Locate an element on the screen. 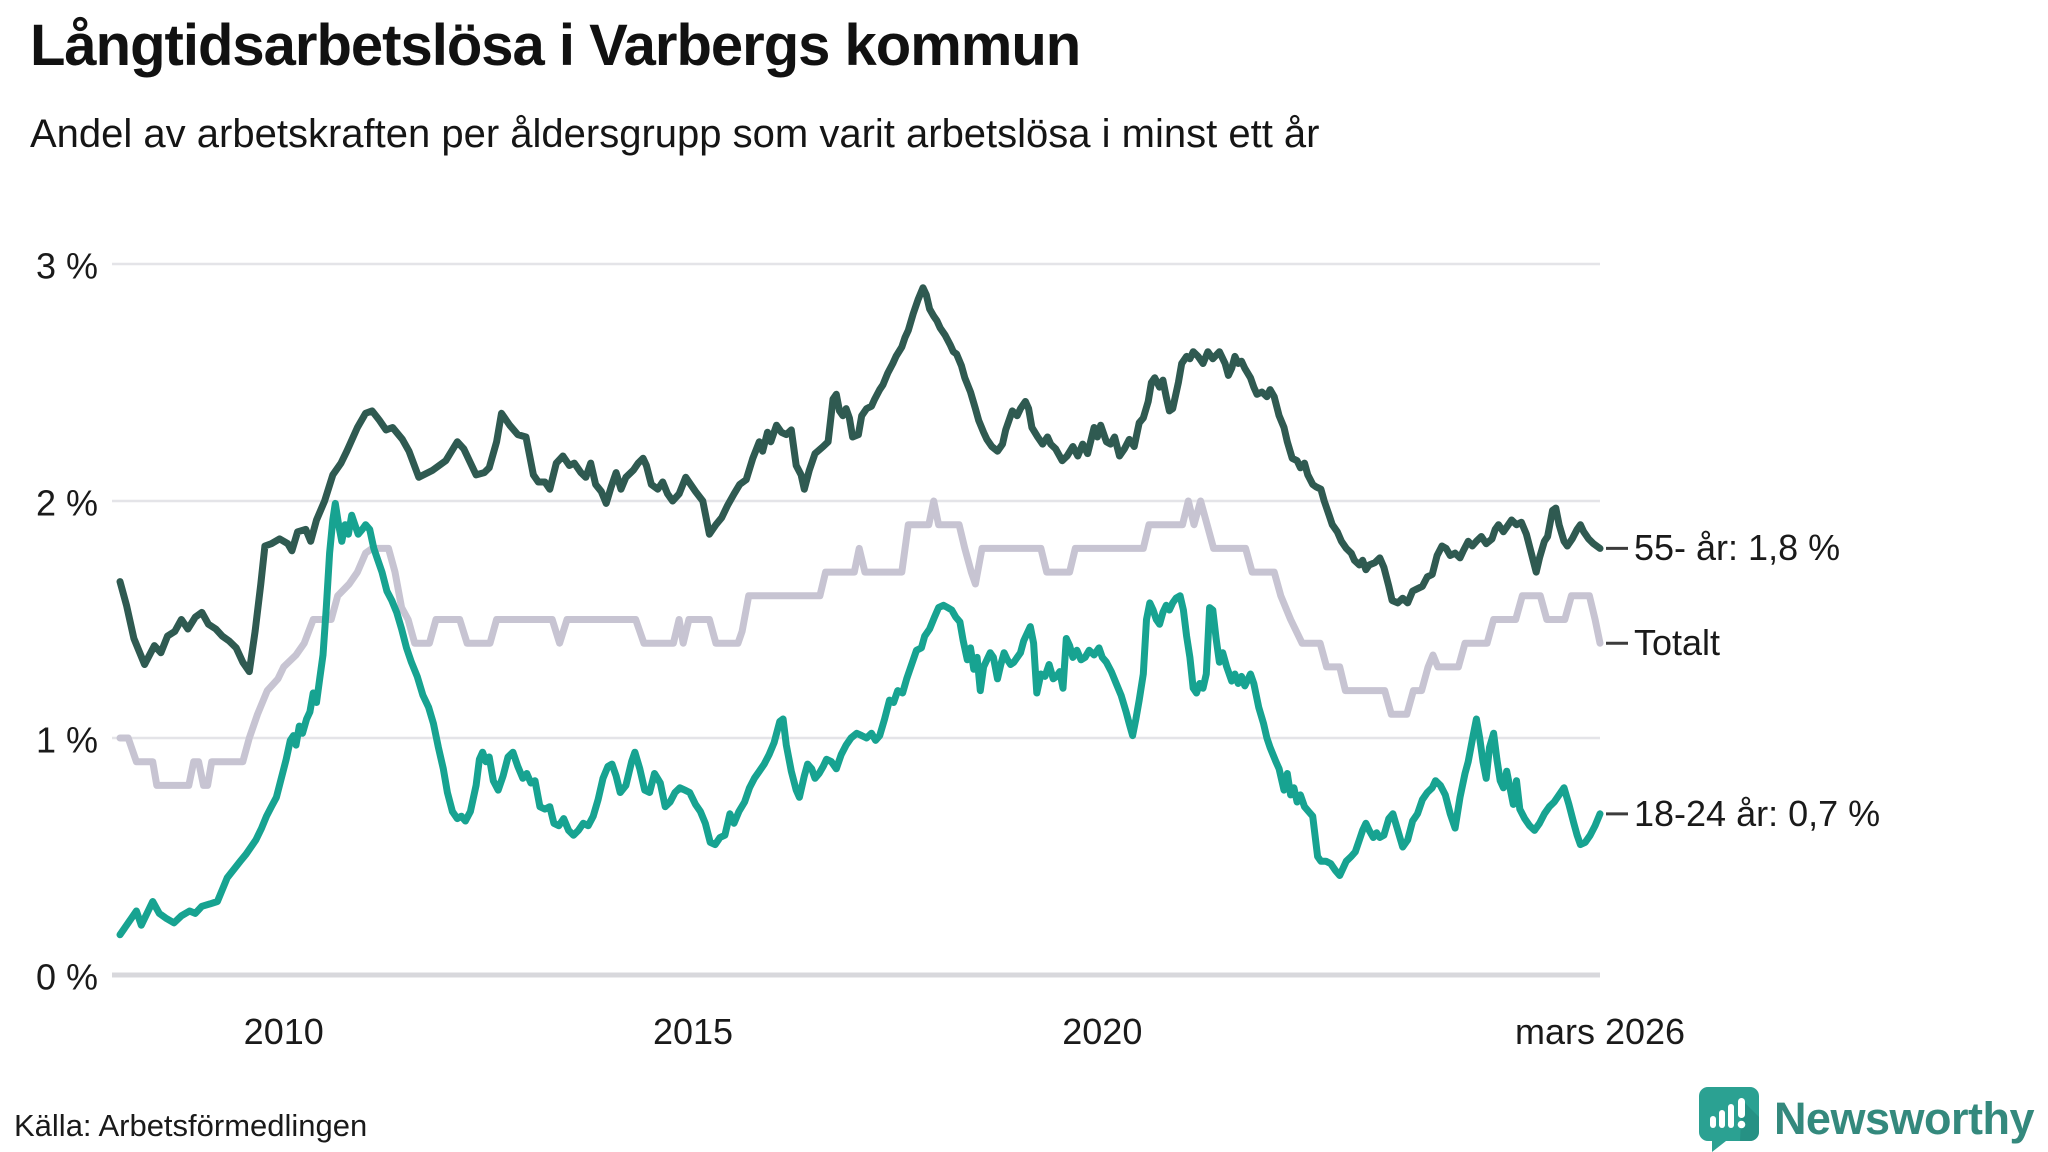  y-tick-label: 3 % is located at coordinates (67, 266).